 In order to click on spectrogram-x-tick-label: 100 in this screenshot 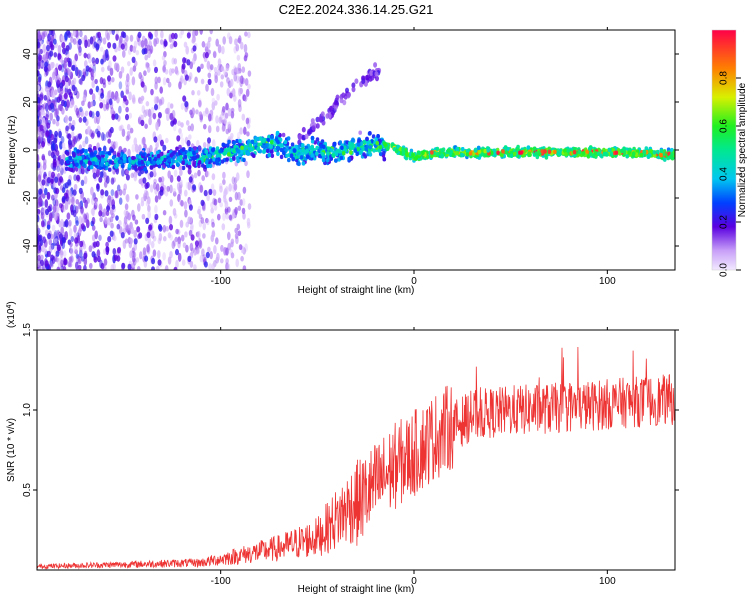, I will do `click(607, 281)`.